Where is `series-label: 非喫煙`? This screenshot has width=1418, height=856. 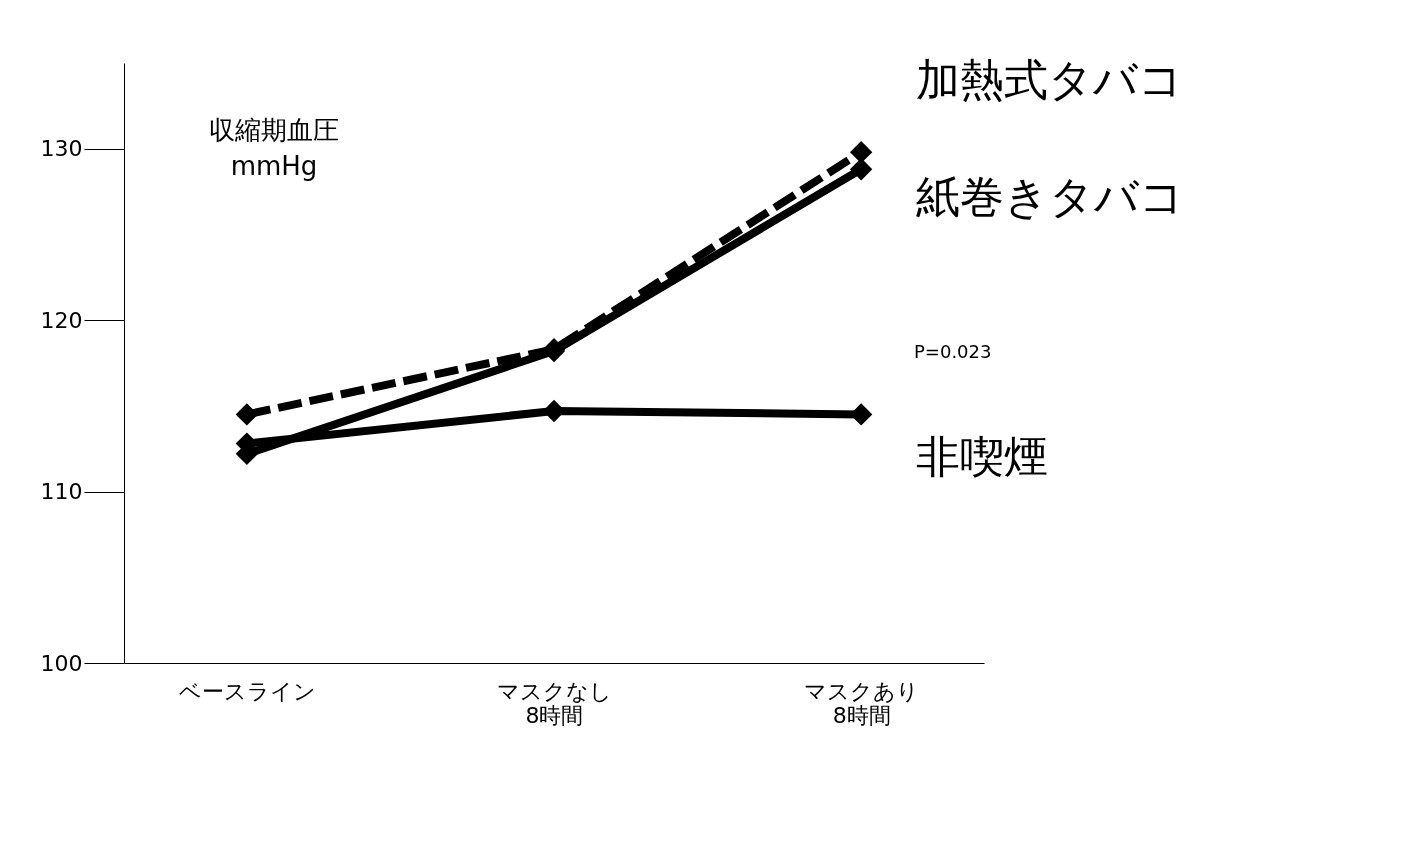 series-label: 非喫煙 is located at coordinates (982, 457).